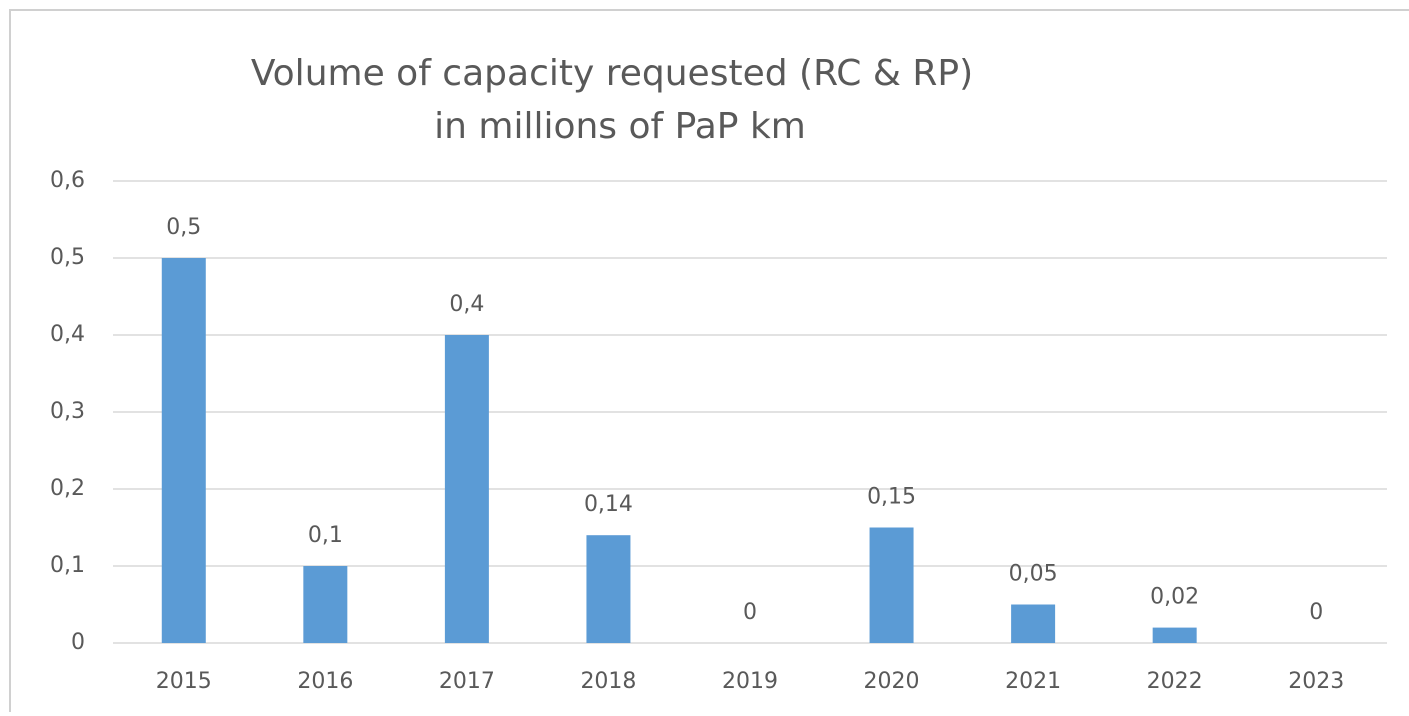  What do you see at coordinates (184, 681) in the screenshot?
I see `x-tick-label: 2015` at bounding box center [184, 681].